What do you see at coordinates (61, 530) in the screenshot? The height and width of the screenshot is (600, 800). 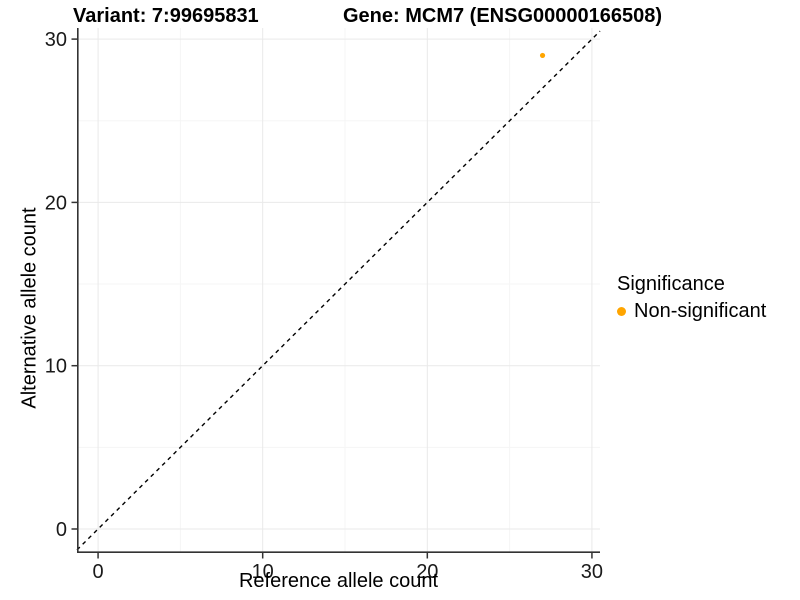 I see `y-tick-label: 0` at bounding box center [61, 530].